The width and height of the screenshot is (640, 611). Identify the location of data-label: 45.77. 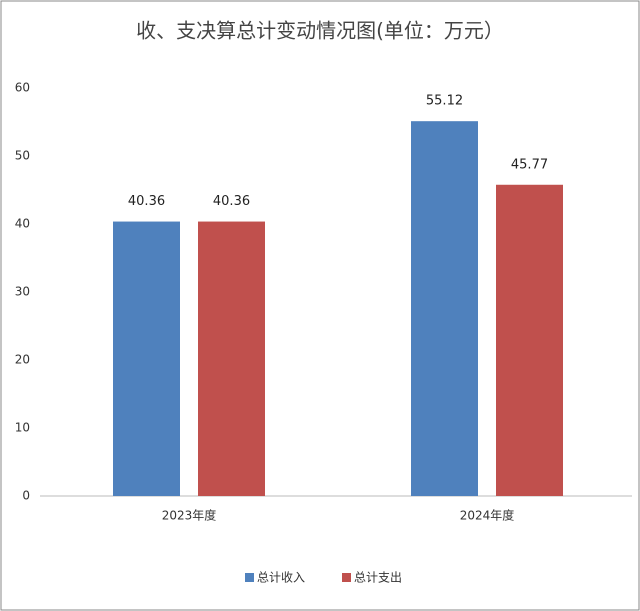
(529, 164).